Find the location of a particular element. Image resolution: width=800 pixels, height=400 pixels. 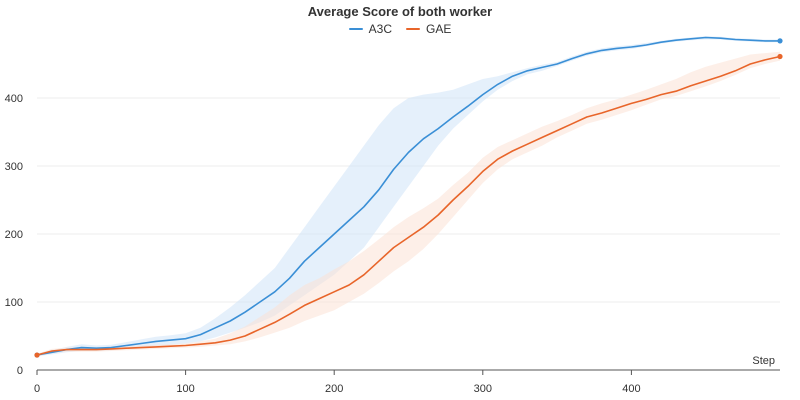

x-tick-label: 200 is located at coordinates (334, 389).